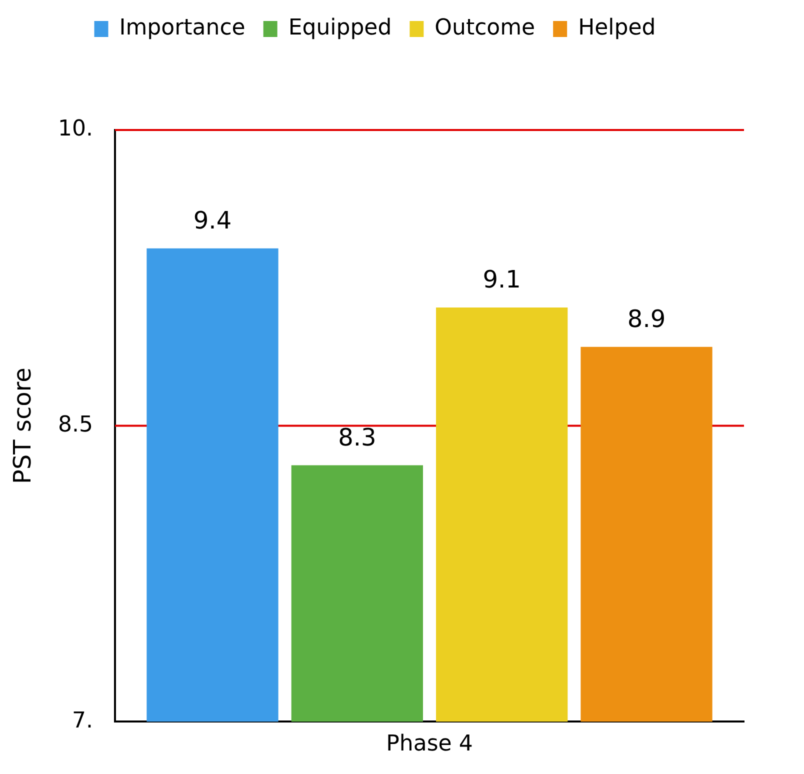  Describe the element at coordinates (82, 721) in the screenshot. I see `y-tick-label: 7.` at that location.